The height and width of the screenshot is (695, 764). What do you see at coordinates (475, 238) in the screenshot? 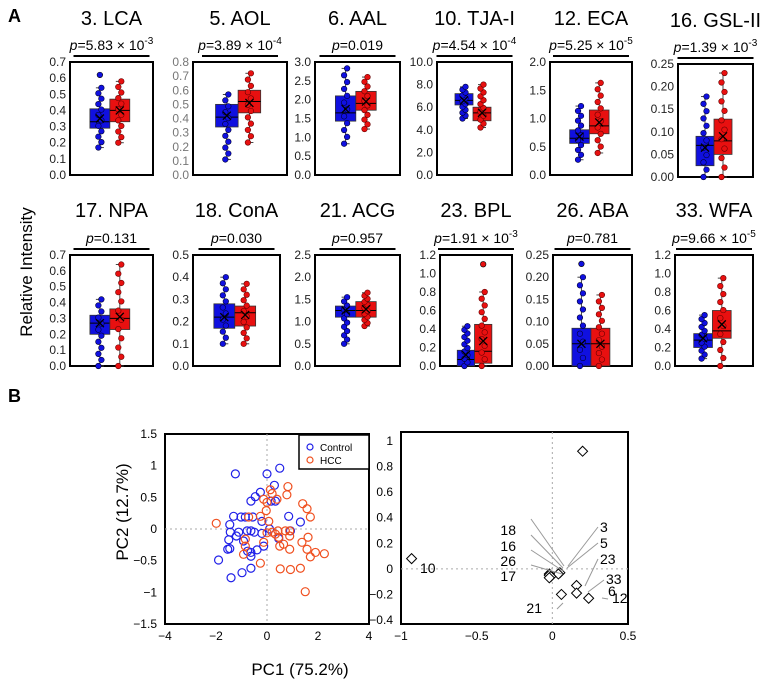
I see `p-number: =1.91 × 10` at bounding box center [475, 238].